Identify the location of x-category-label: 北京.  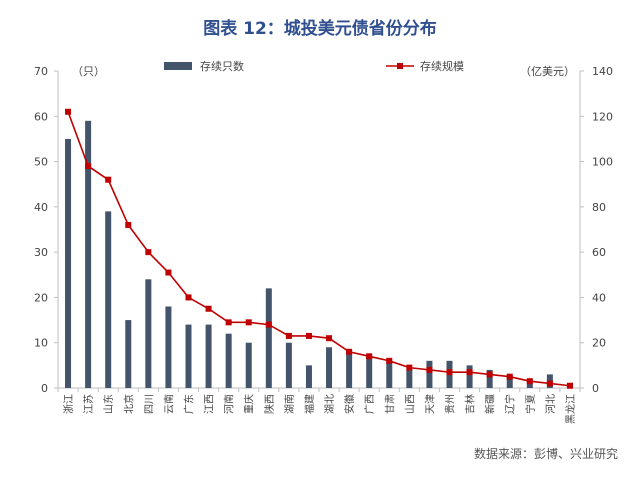
(128, 404).